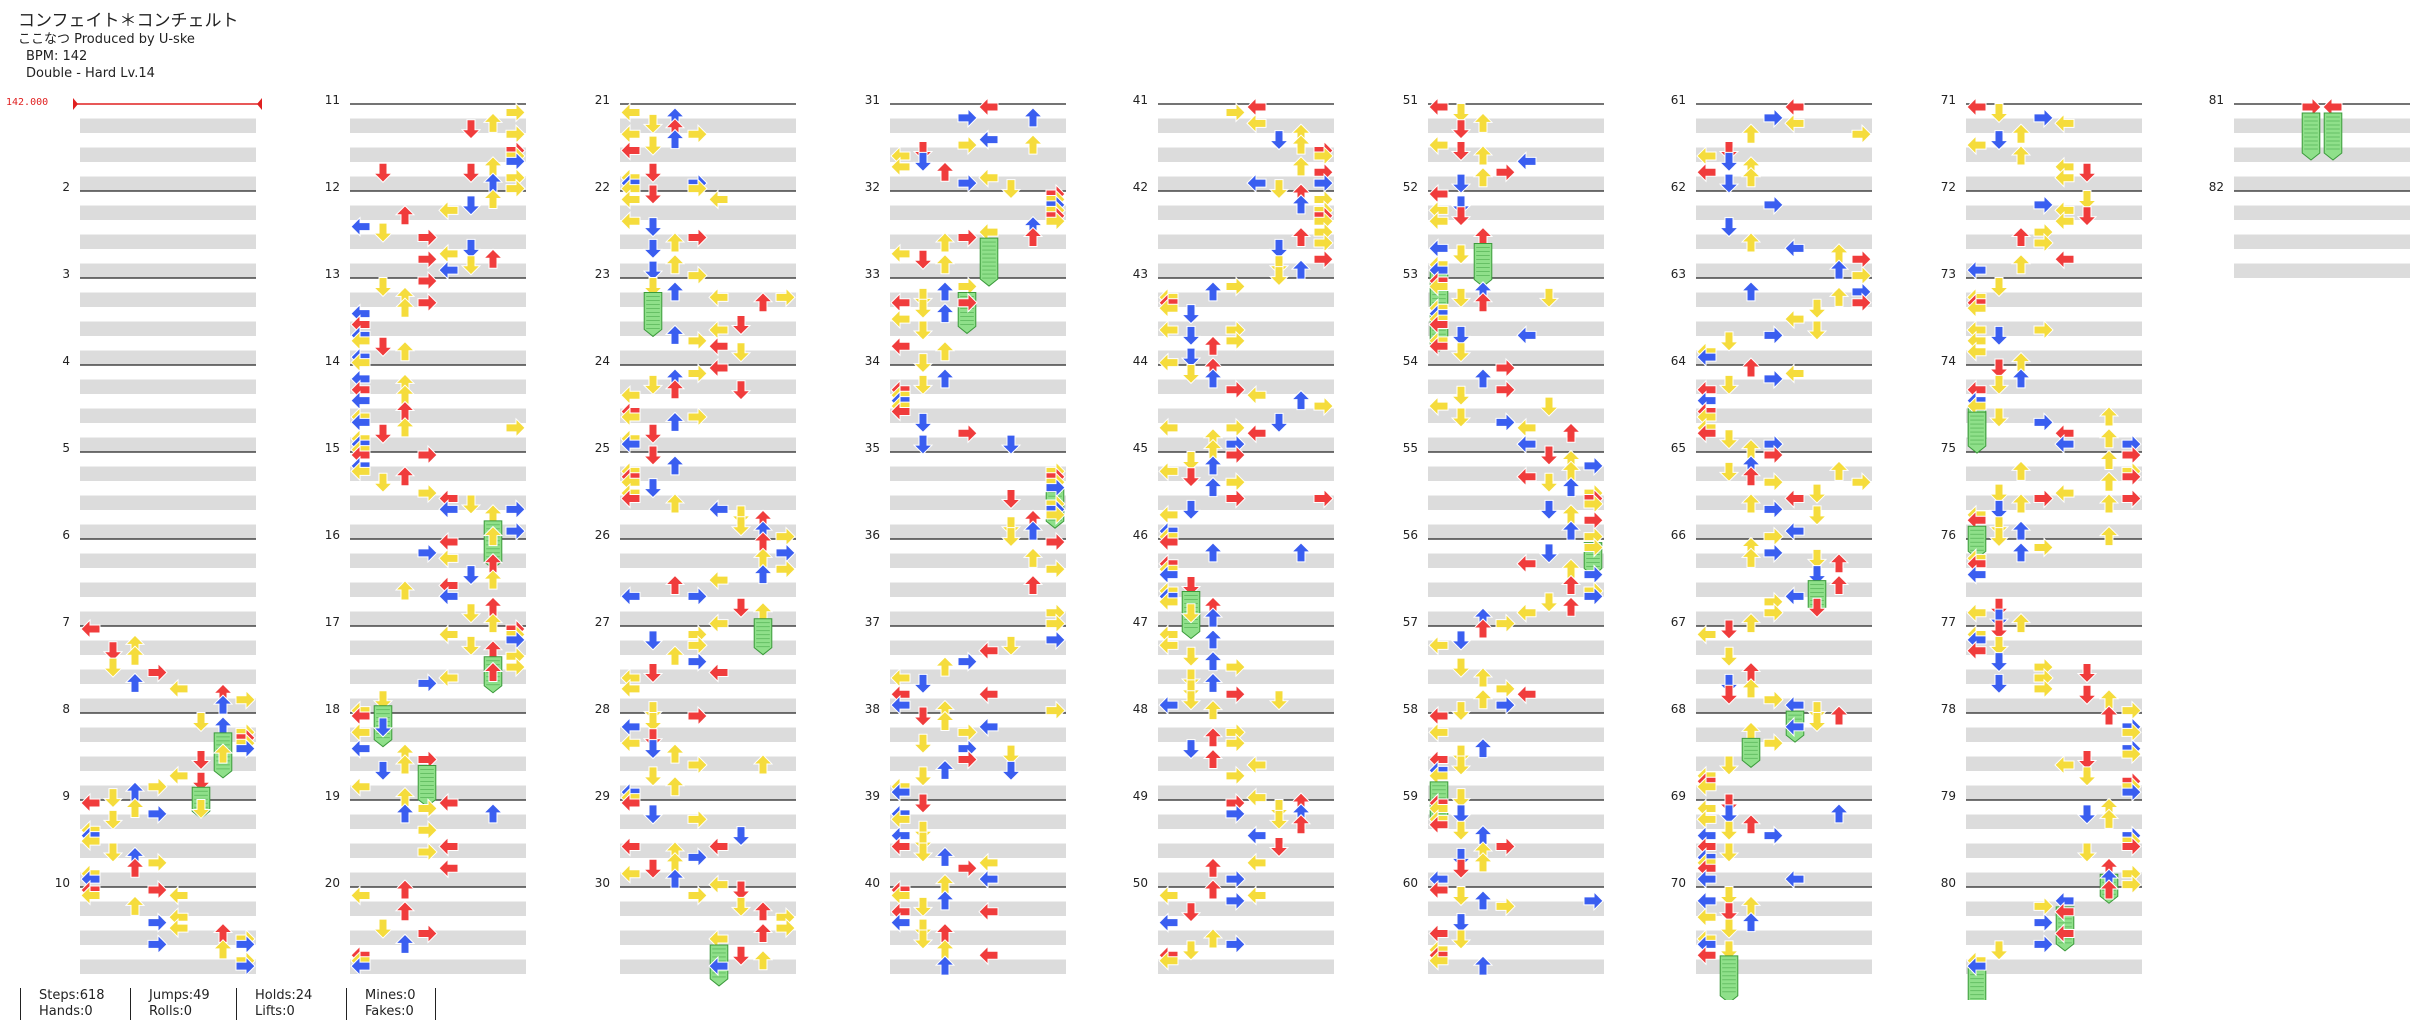 Image resolution: width=2436 pixels, height=1024 pixels. Describe the element at coordinates (1948, 187) in the screenshot. I see `measure-number: 72` at that location.